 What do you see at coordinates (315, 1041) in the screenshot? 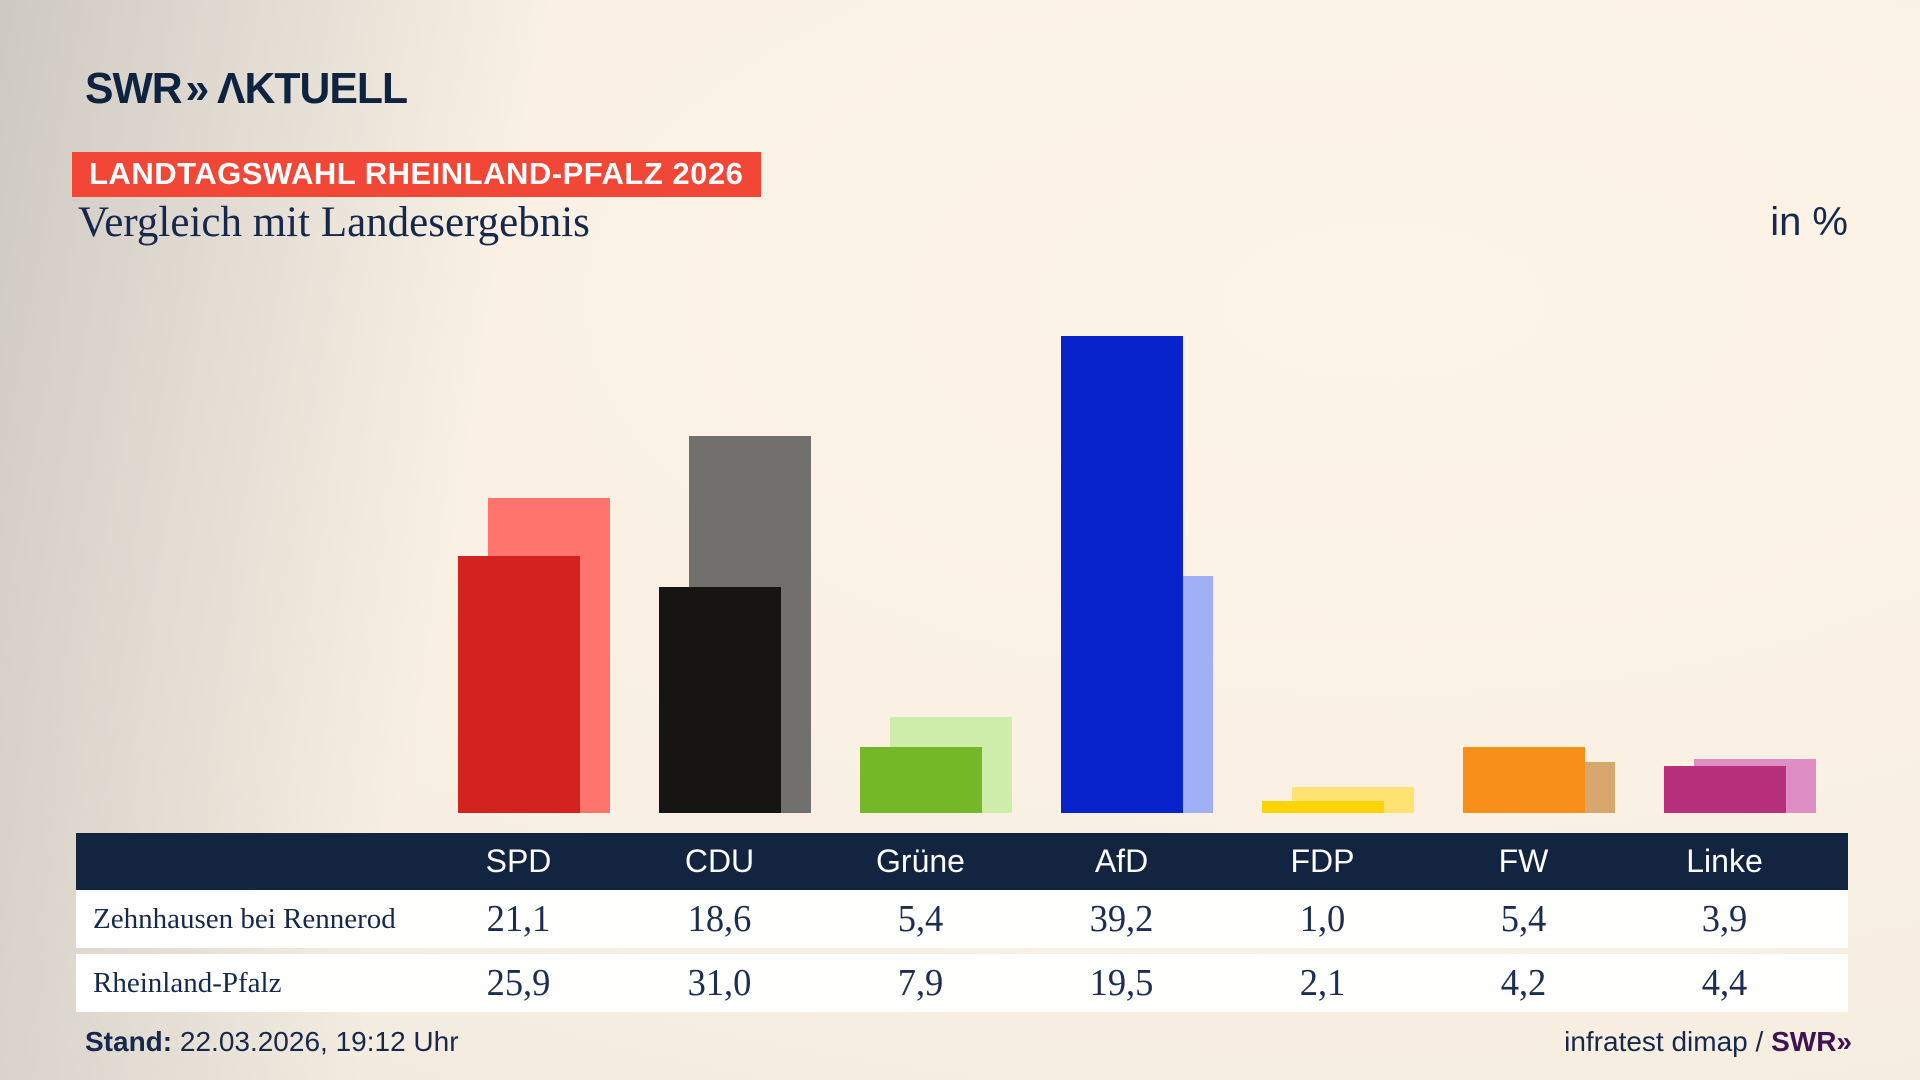
I see `timestamp-value: 22.03.2026, 19:12 Uhr` at bounding box center [315, 1041].